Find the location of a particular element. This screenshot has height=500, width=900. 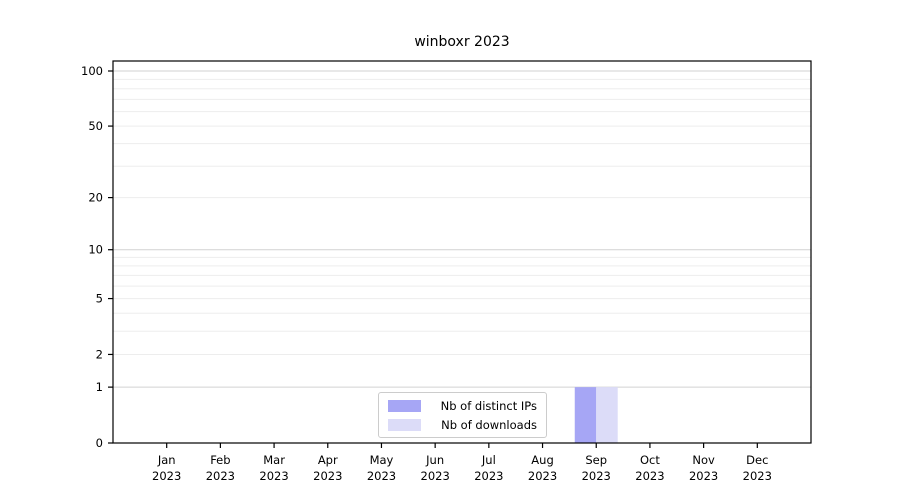

legend-label-distinct-ips: Nb of distinct IPs is located at coordinates (488, 405).